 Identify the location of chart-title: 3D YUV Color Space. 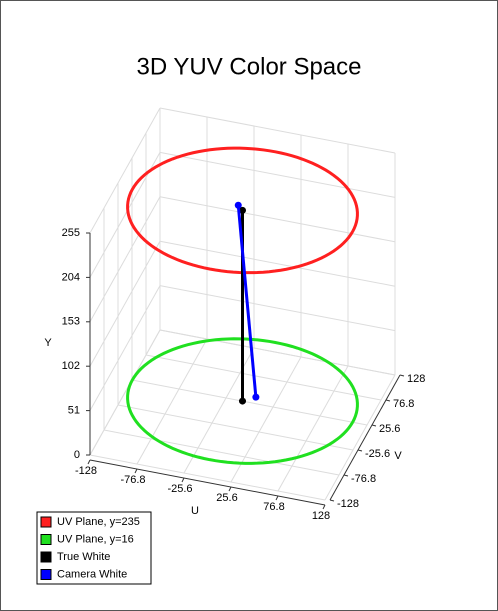
(249, 66).